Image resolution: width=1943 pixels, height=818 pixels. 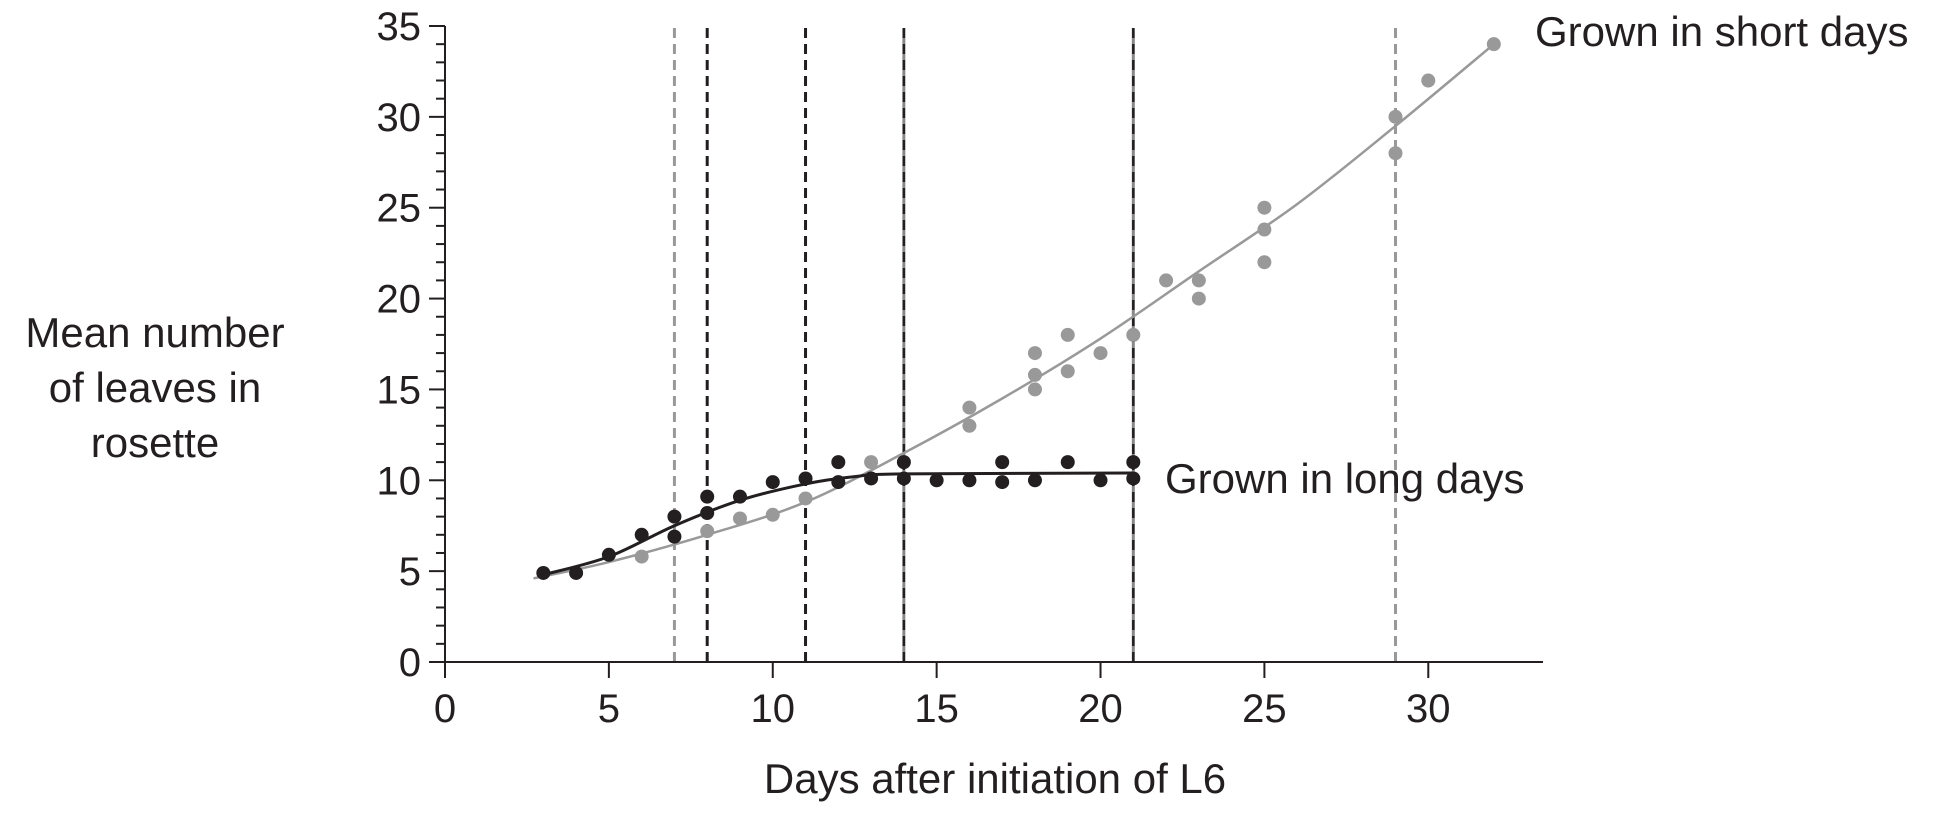 What do you see at coordinates (410, 663) in the screenshot?
I see `y-tick-label: 0` at bounding box center [410, 663].